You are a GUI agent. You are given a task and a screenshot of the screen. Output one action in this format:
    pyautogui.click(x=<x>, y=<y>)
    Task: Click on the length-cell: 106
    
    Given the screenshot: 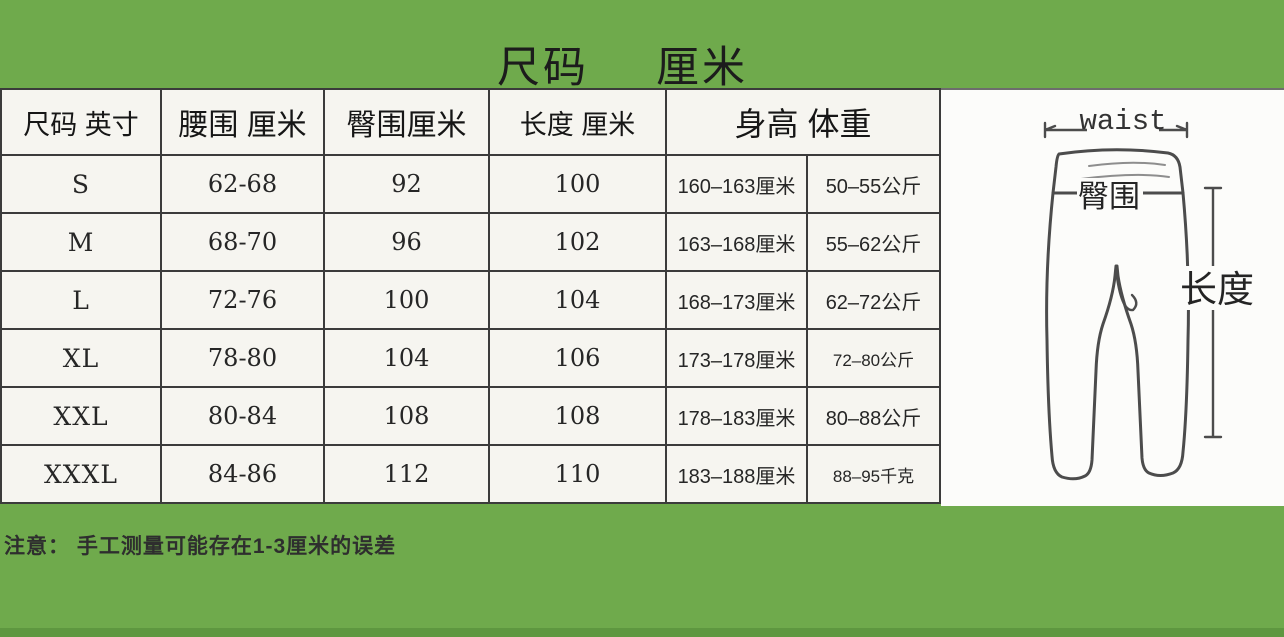 What is the action you would take?
    pyautogui.click(x=577, y=358)
    